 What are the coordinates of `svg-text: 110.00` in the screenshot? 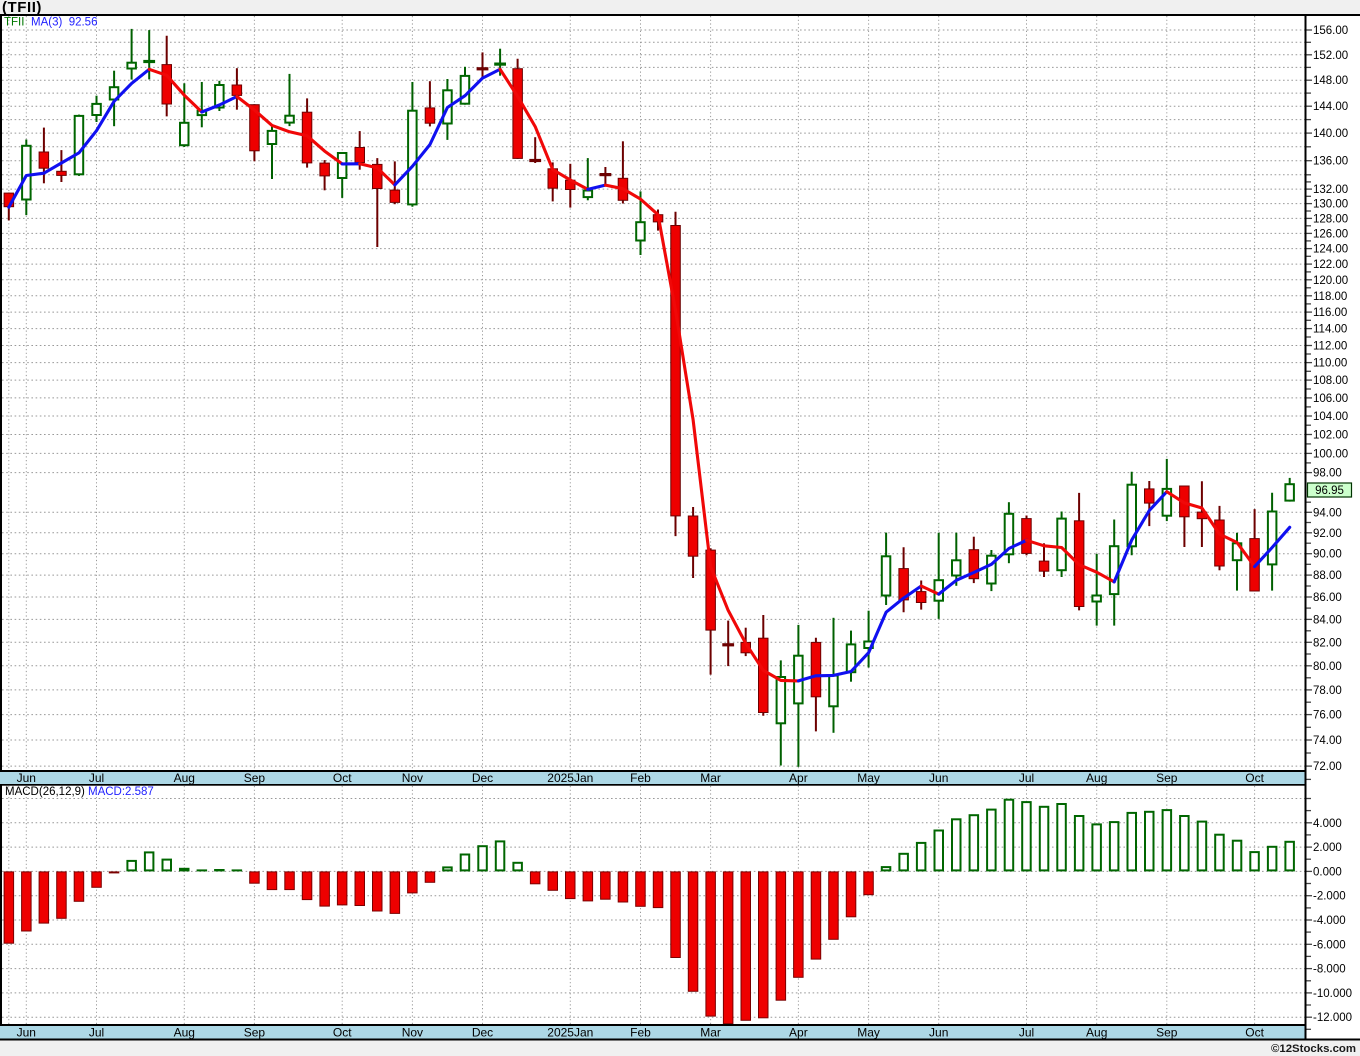 It's located at (1330, 364).